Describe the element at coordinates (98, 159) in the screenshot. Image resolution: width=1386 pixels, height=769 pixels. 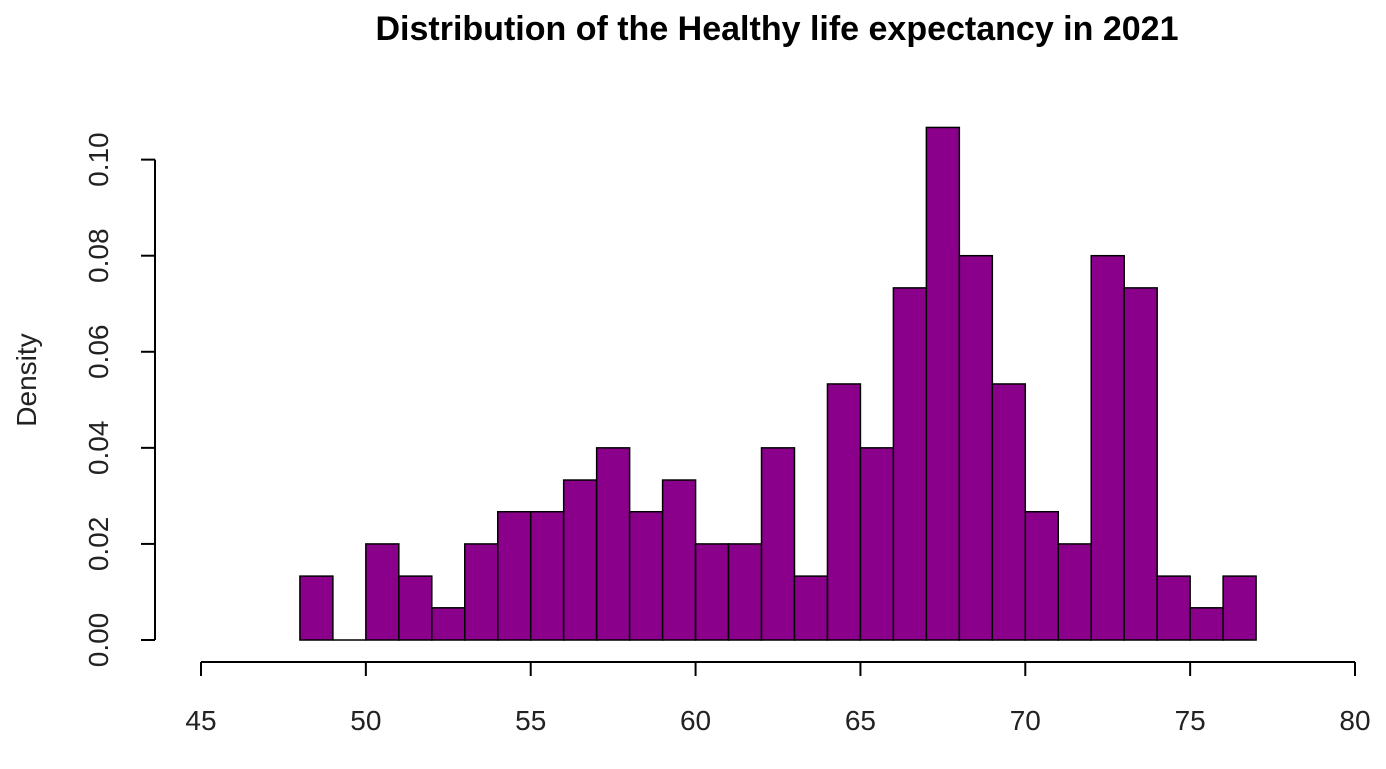
I see `y-tick-label: 0.10` at that location.